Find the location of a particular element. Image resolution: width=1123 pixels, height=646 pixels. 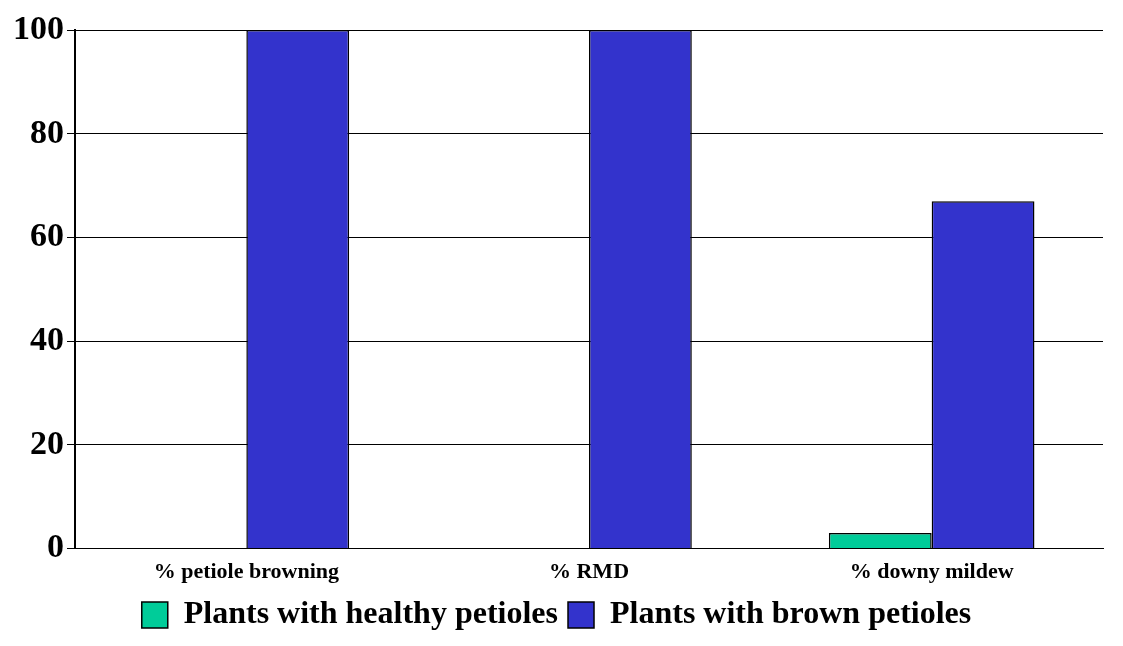

x-tick-label: % downy mildew is located at coordinates (931, 571).